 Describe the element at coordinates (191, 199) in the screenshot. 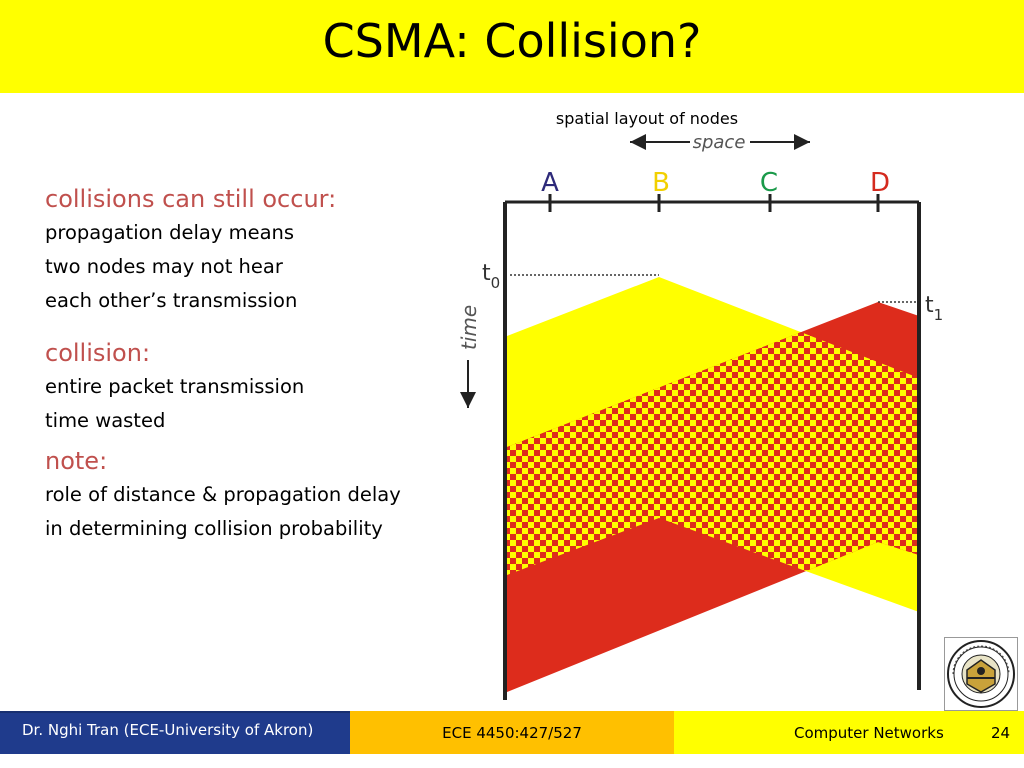

I see `heading-collisions: collisions can still occur:` at that location.